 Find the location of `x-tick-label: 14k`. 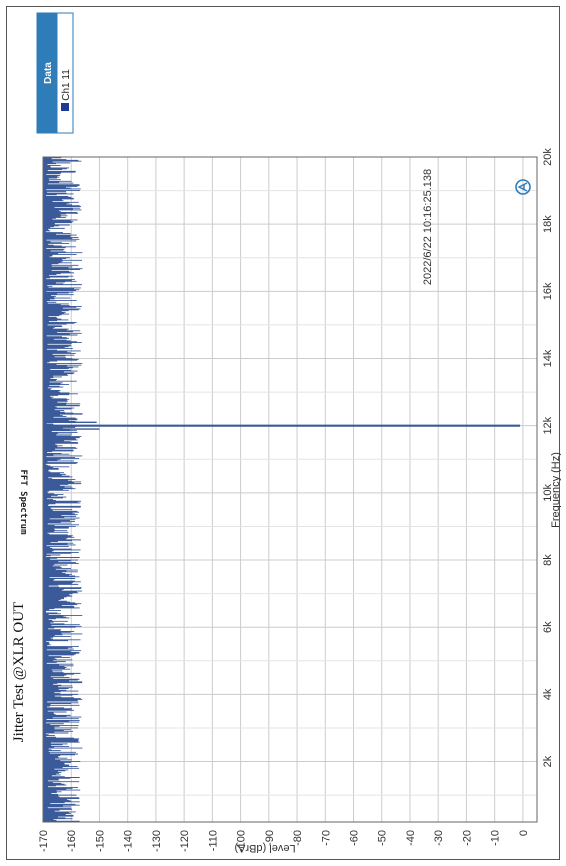

x-tick-label: 14k is located at coordinates (548, 358).